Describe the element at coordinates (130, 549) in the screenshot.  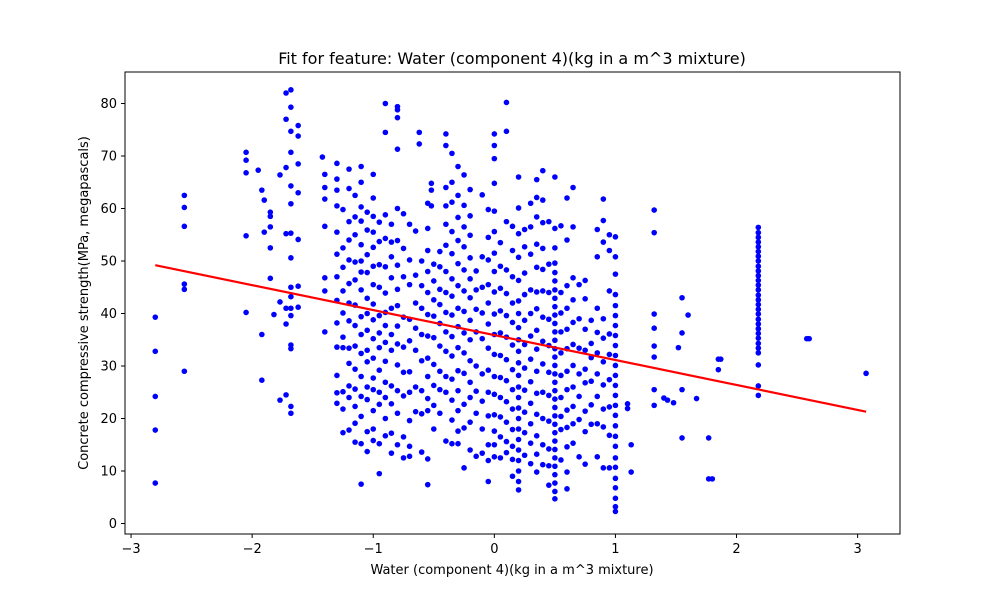
I see `x-tick-label: −3` at that location.